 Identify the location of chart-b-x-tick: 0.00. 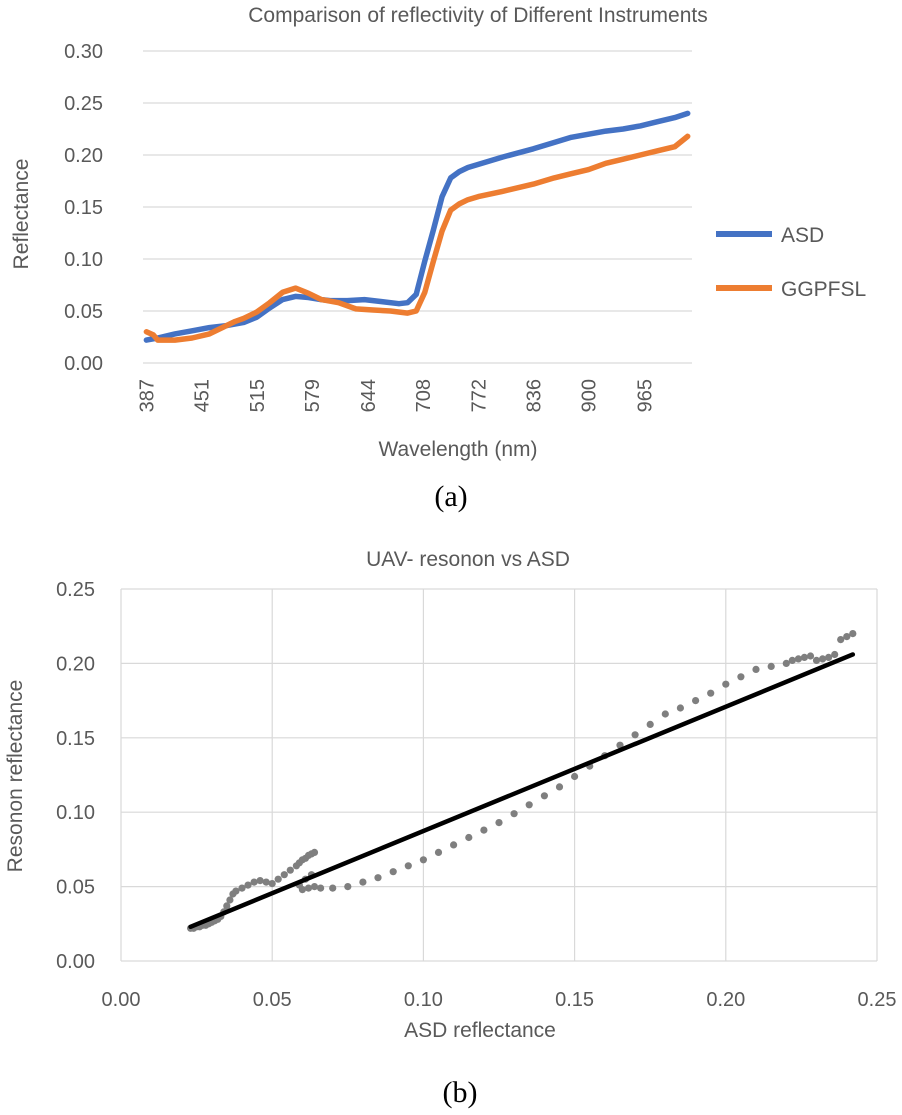
(121, 1000).